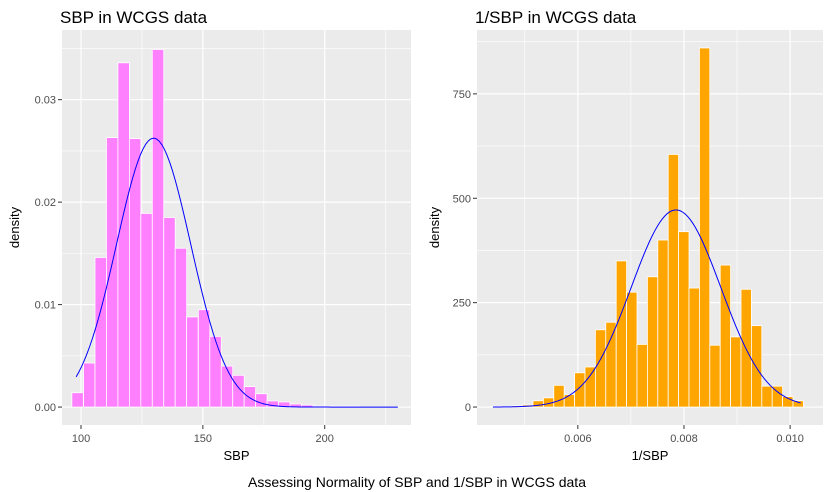  Describe the element at coordinates (462, 199) in the screenshot. I see `y-tick-label: 500` at that location.